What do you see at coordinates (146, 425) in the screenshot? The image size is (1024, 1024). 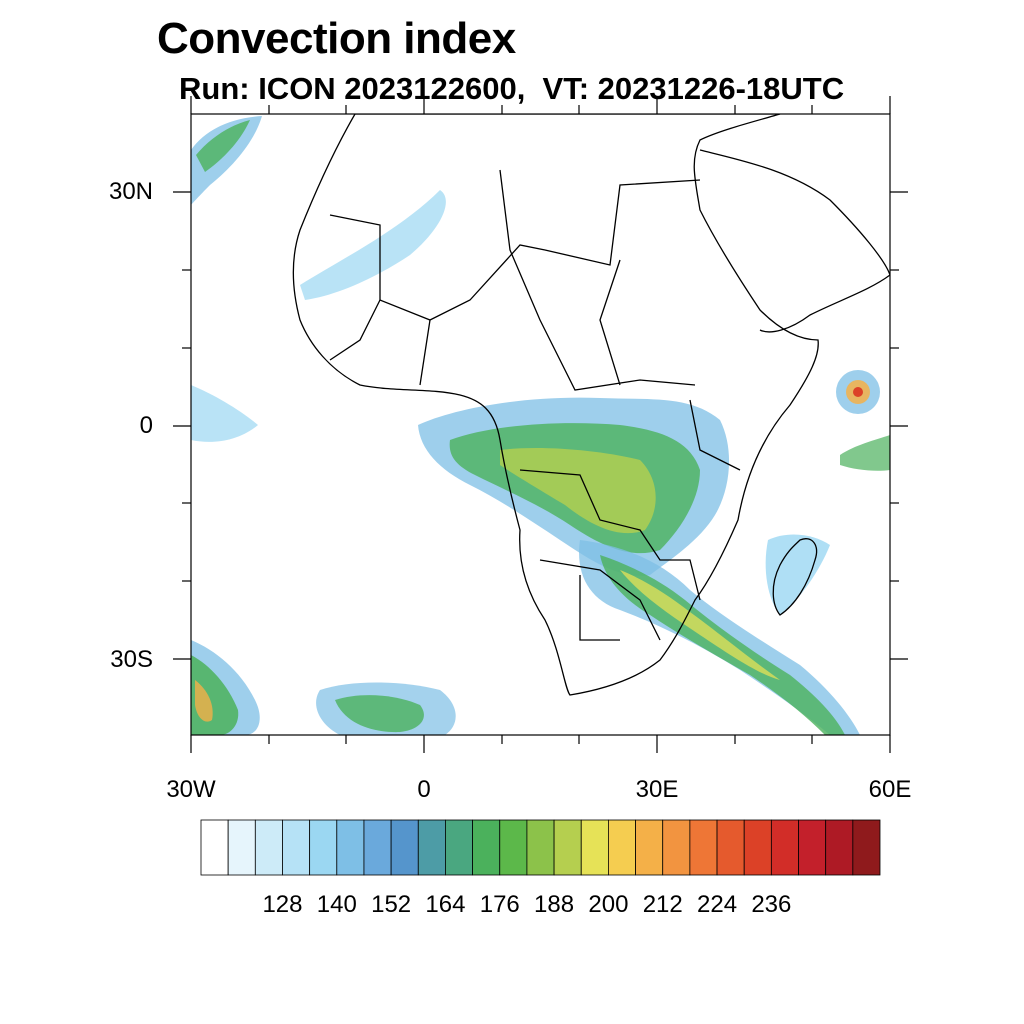 I see `lat-label-0: 0` at bounding box center [146, 425].